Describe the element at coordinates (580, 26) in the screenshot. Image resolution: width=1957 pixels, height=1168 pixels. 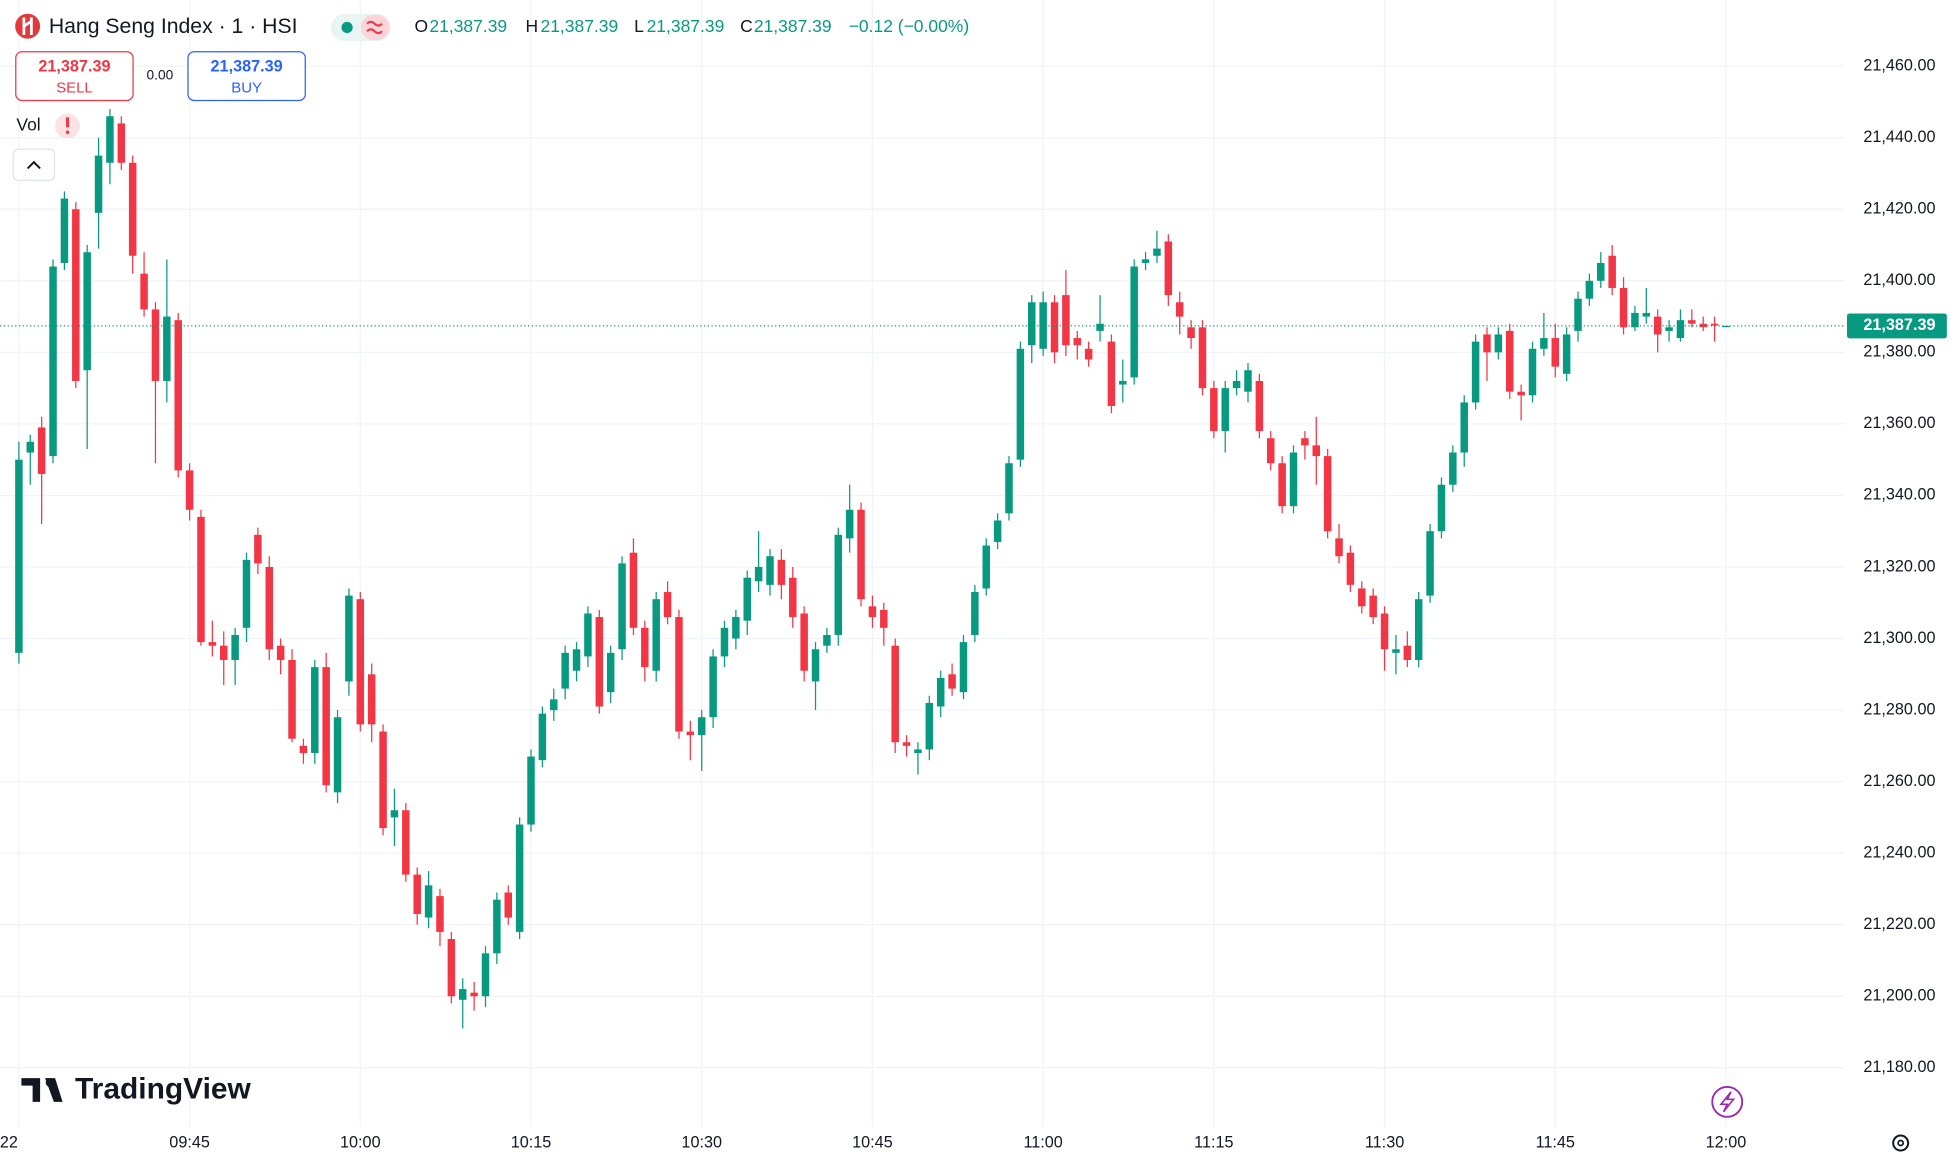
I see `legend-high: 21,387.39` at that location.